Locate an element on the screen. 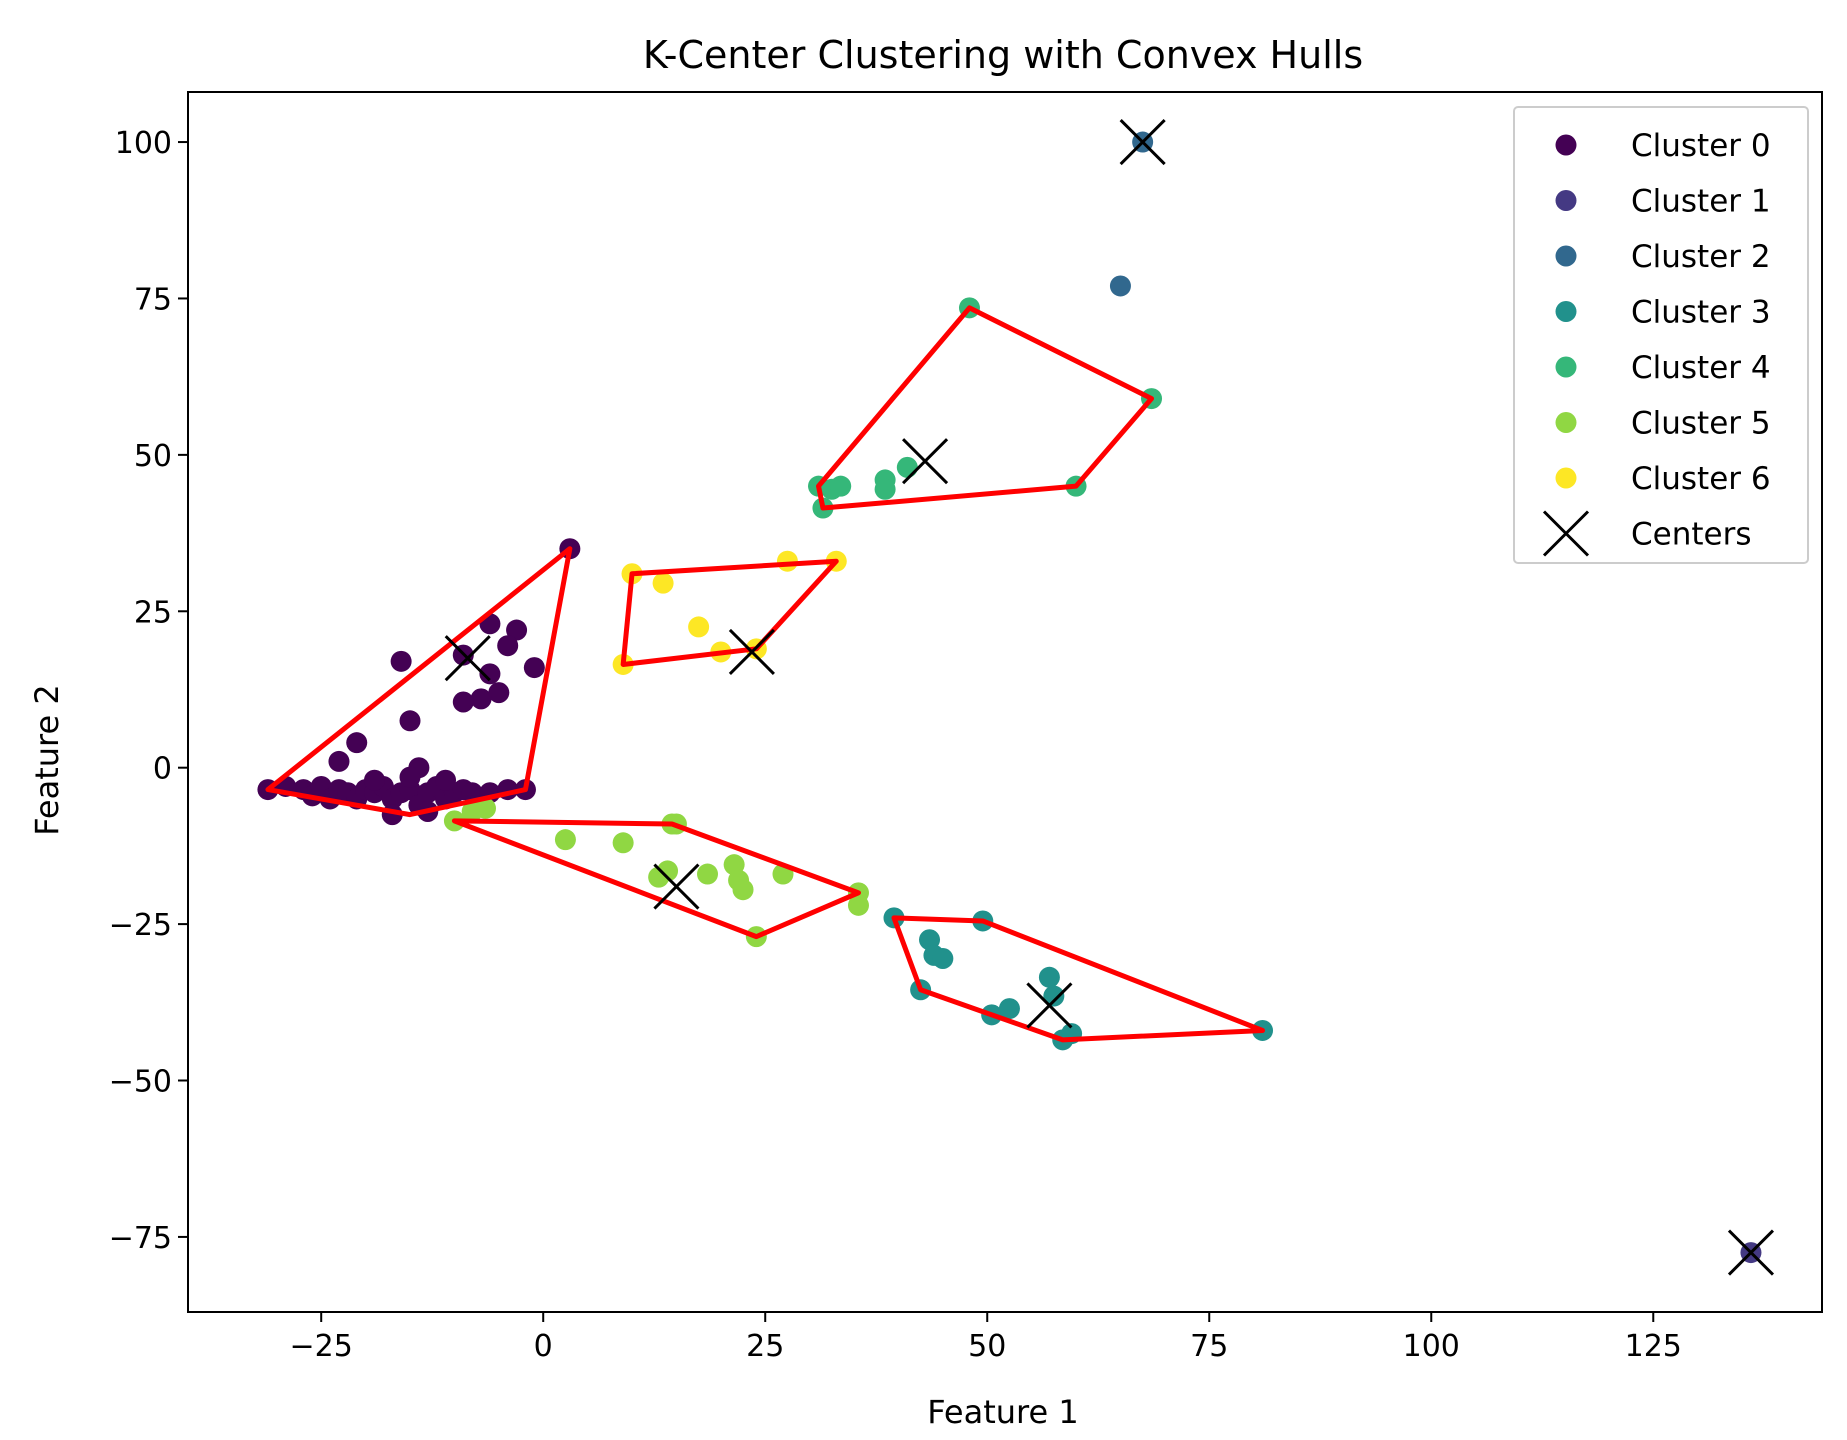 The height and width of the screenshot is (1440, 1847). x-tick-label: −25 is located at coordinates (321, 1346).